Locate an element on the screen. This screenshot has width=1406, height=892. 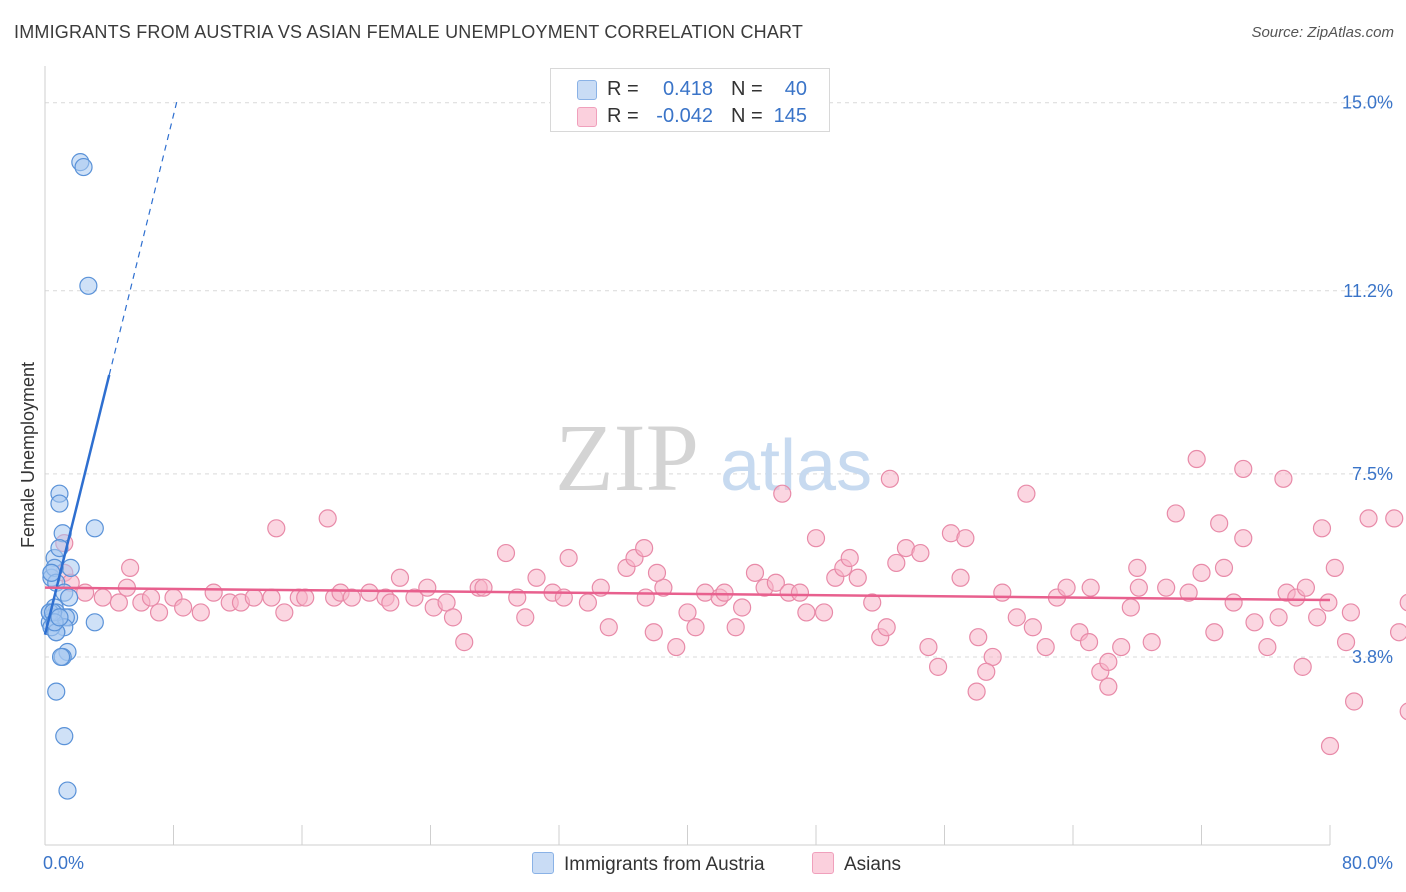
y-tick-label-3: 15.0% is located at coordinates (1367, 103).